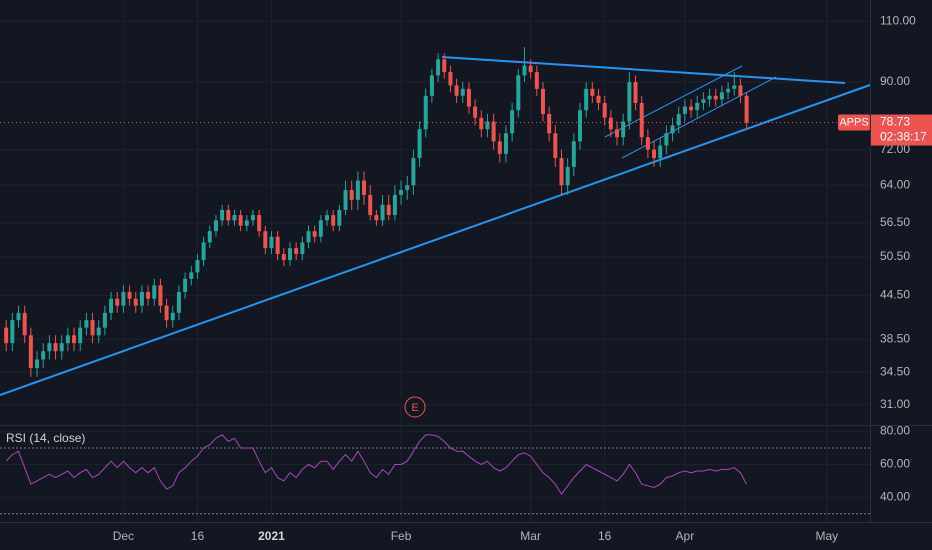 This screenshot has height=550, width=932. What do you see at coordinates (376, 464) in the screenshot?
I see `rsi-line` at bounding box center [376, 464].